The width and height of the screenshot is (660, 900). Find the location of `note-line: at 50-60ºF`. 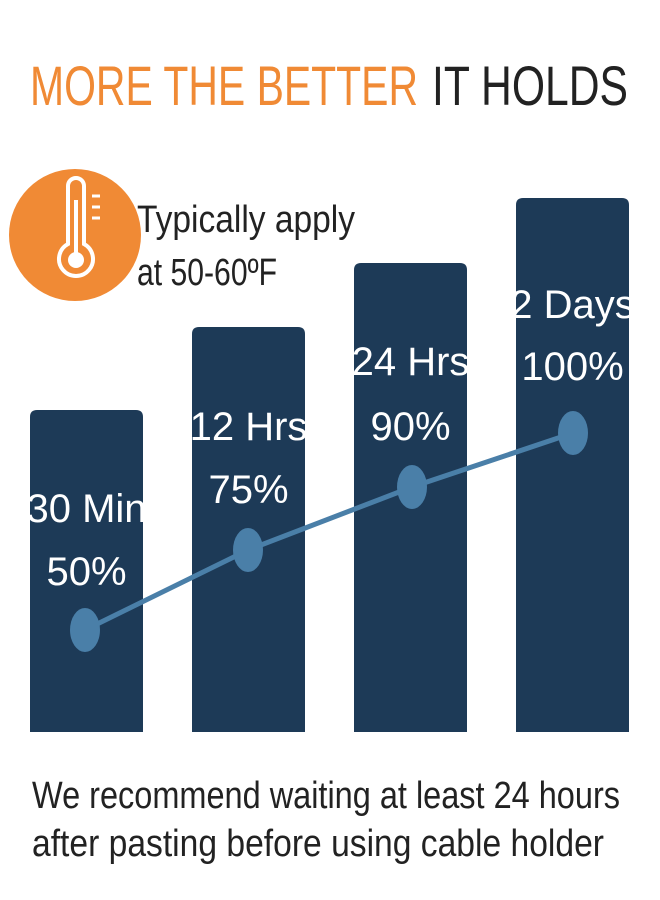

note-line: at 50-60ºF is located at coordinates (207, 273).